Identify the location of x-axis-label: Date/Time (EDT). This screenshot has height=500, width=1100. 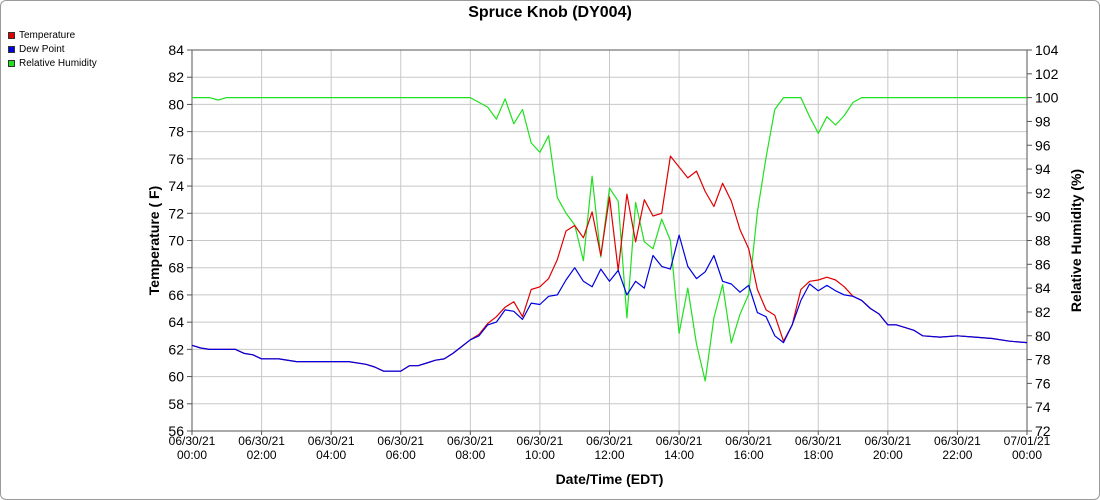
(610, 479).